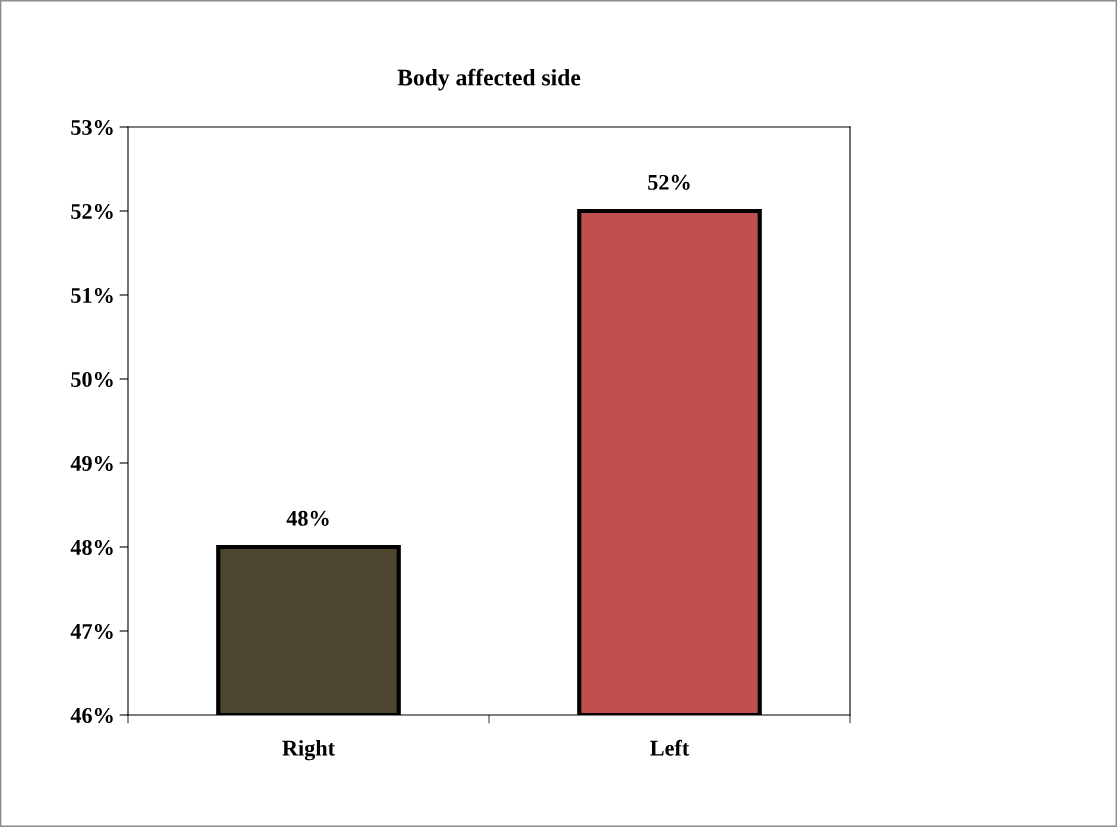 The height and width of the screenshot is (827, 1117). I want to click on x-tick-label: Right, so click(308, 750).